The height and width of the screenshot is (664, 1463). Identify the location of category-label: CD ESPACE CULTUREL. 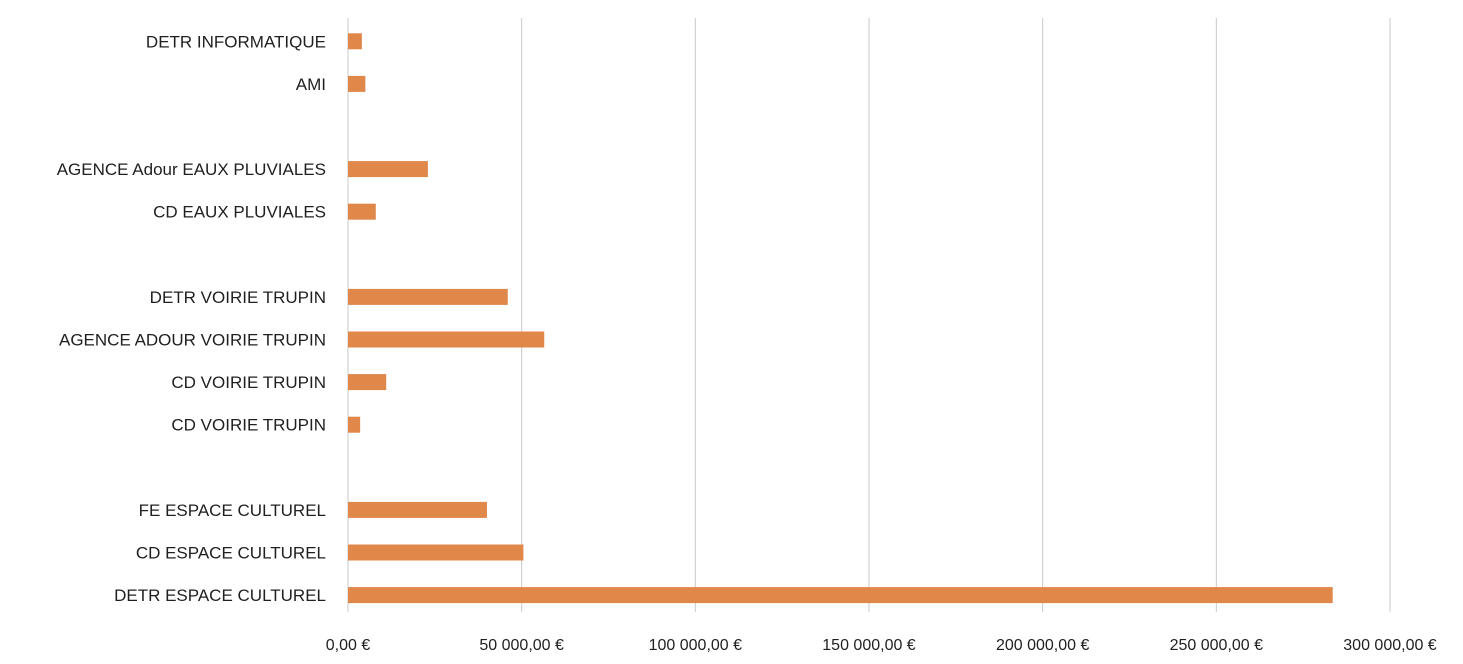
(231, 553).